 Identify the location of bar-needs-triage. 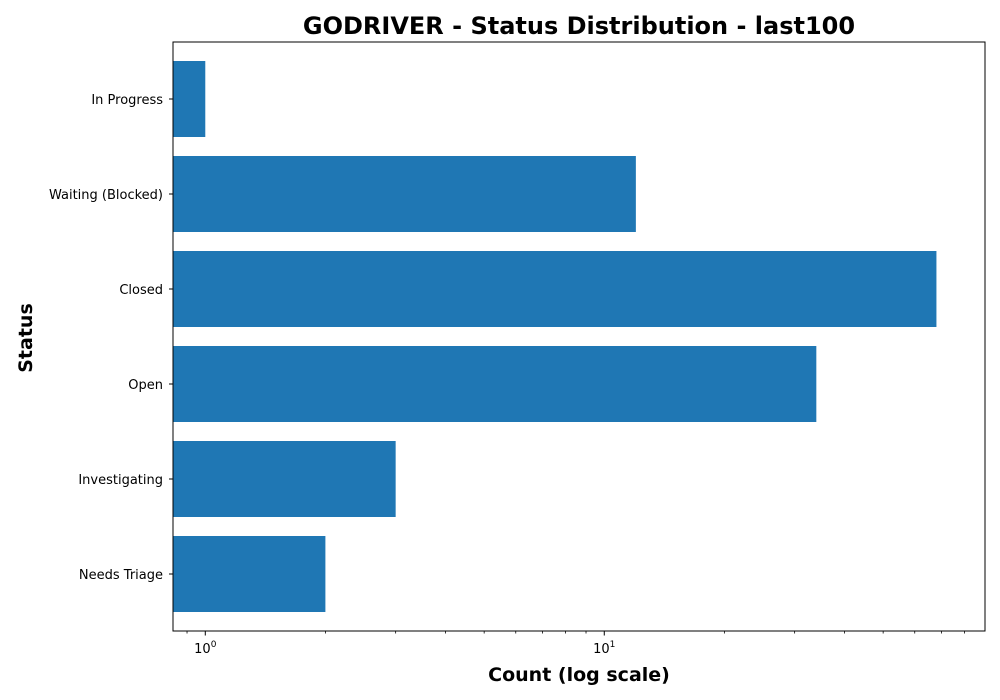
(249, 574).